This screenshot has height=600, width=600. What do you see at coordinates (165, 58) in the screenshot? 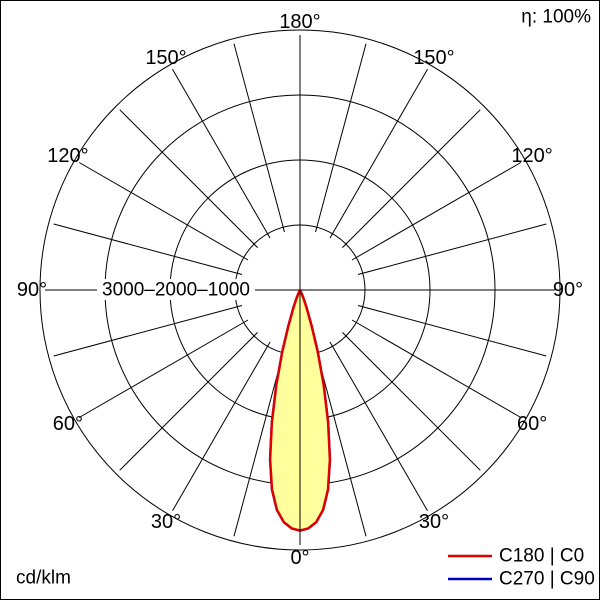
I see `angle-label-150-left: 150°` at bounding box center [165, 58].